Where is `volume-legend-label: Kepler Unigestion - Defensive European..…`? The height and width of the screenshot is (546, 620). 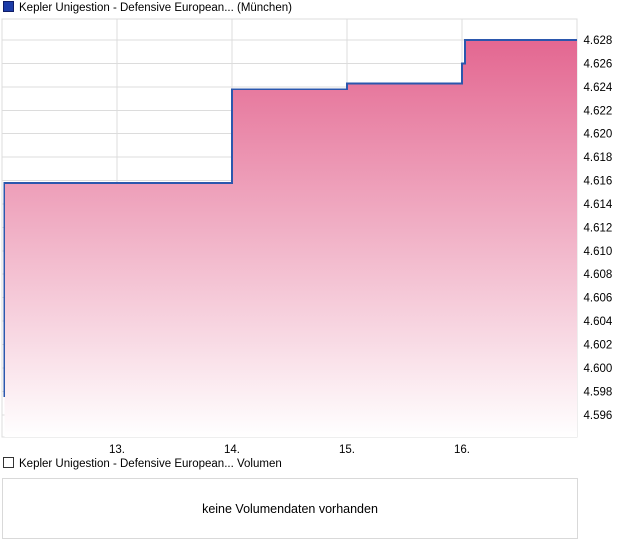 volume-legend-label: Kepler Unigestion - Defensive European..… is located at coordinates (150, 464).